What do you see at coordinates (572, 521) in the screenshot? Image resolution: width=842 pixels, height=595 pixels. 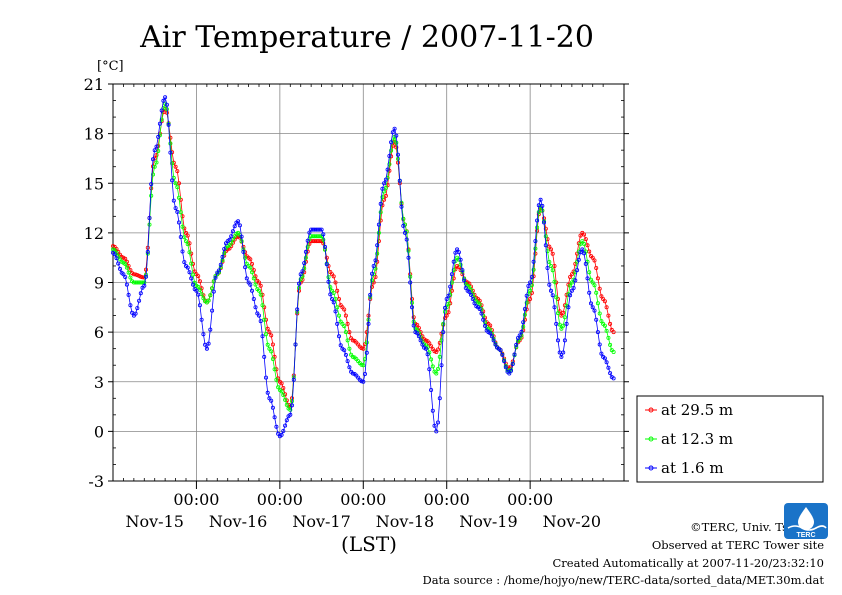 I see `date-label: Nov-20` at bounding box center [572, 521].